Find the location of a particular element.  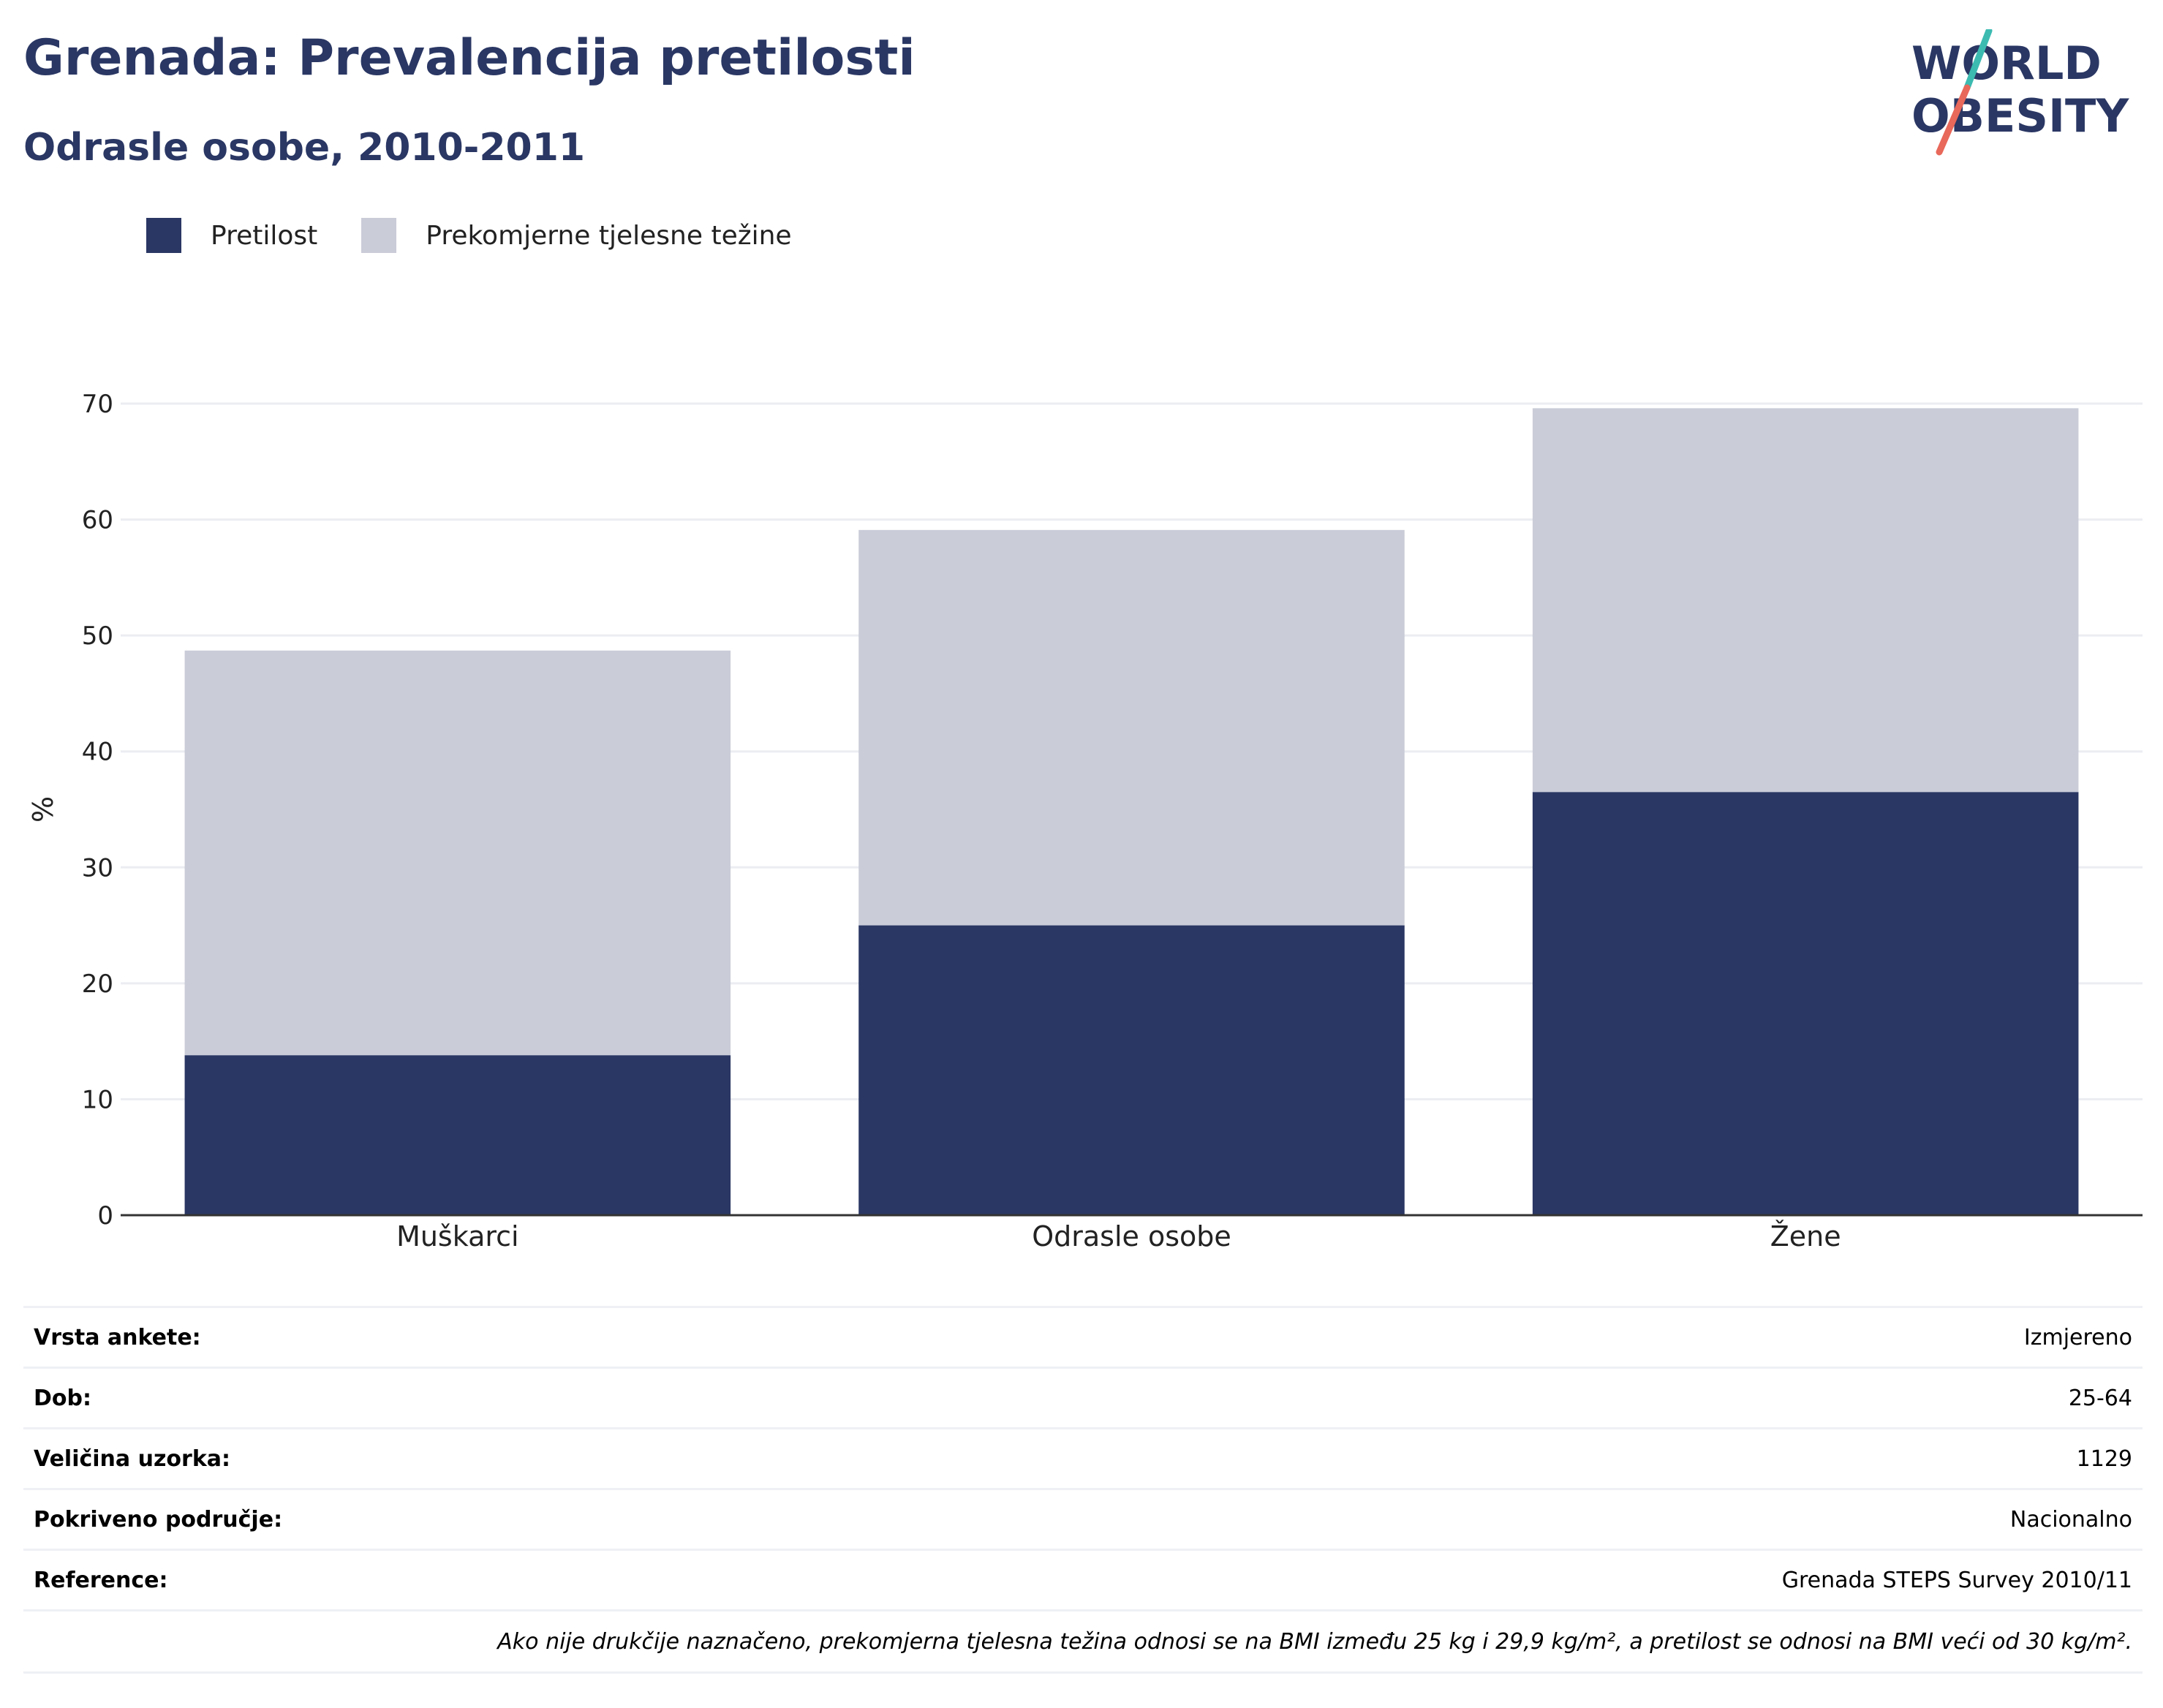

logo-red-stroke is located at coordinates (1954, 120).